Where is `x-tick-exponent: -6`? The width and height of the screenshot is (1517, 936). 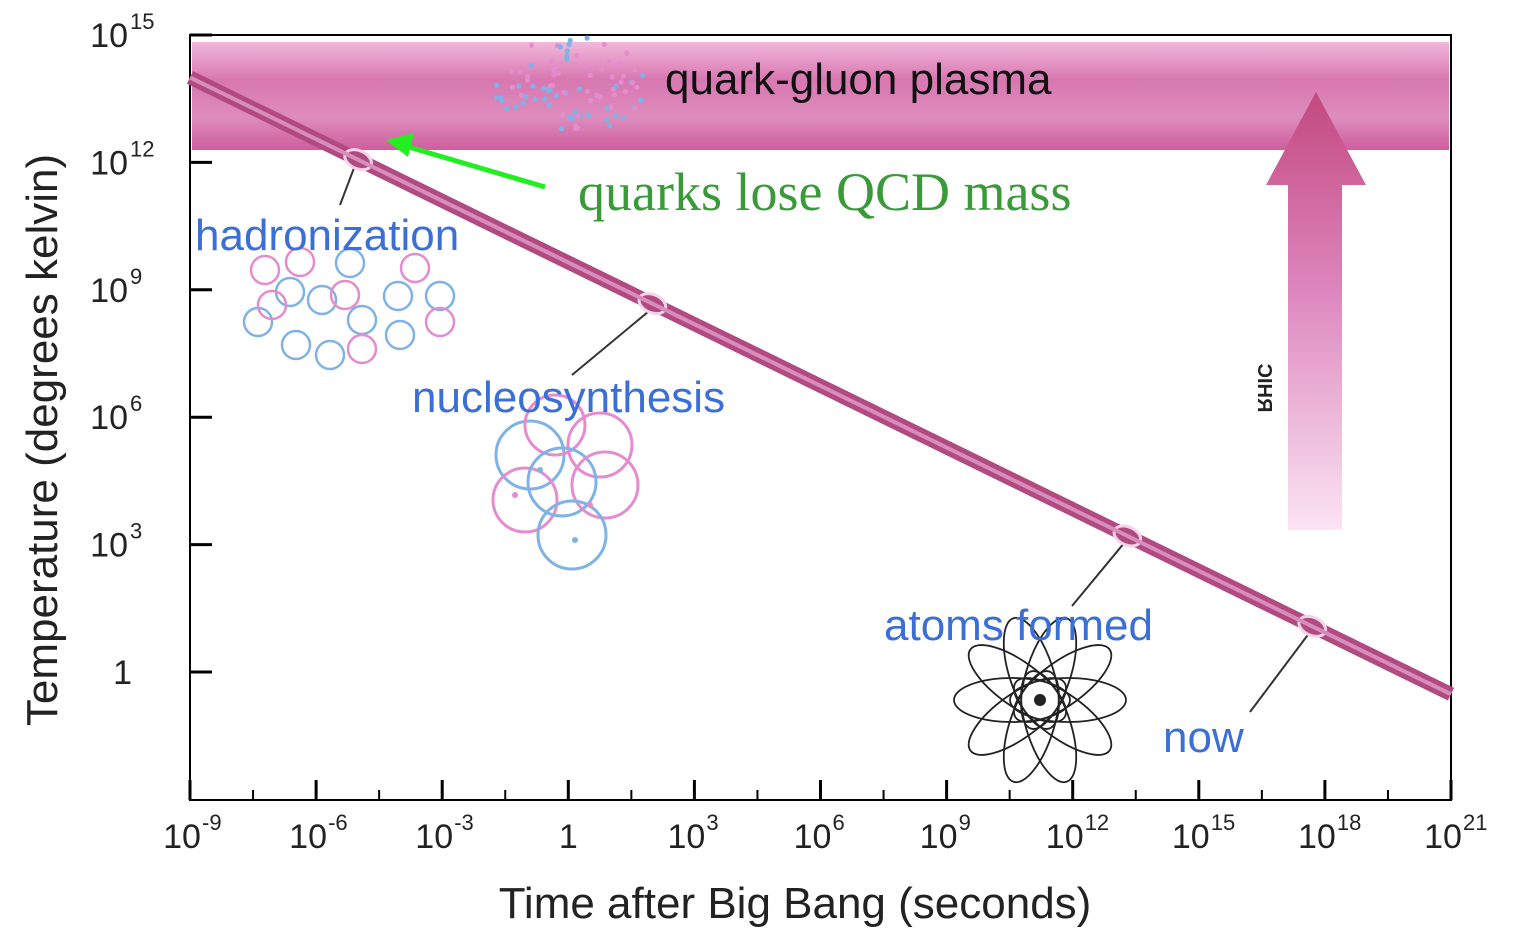 x-tick-exponent: -6 is located at coordinates (338, 822).